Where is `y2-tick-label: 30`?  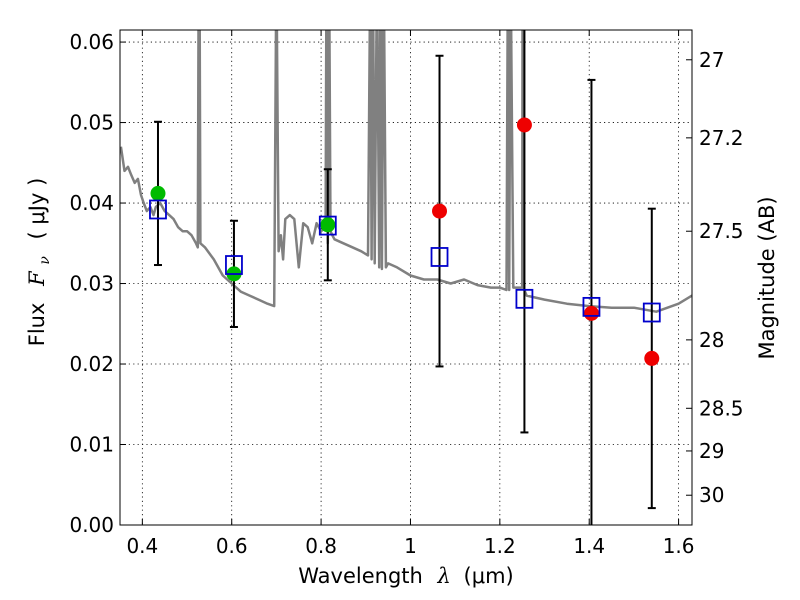
y2-tick-label: 30 is located at coordinates (711, 495).